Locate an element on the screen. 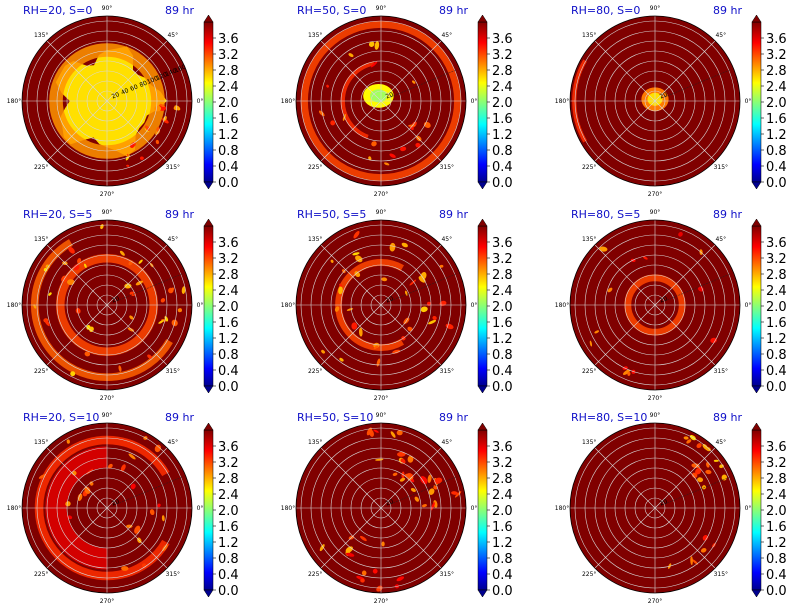 This screenshot has width=789, height=612. angle-tick-label: 270° is located at coordinates (655, 601).